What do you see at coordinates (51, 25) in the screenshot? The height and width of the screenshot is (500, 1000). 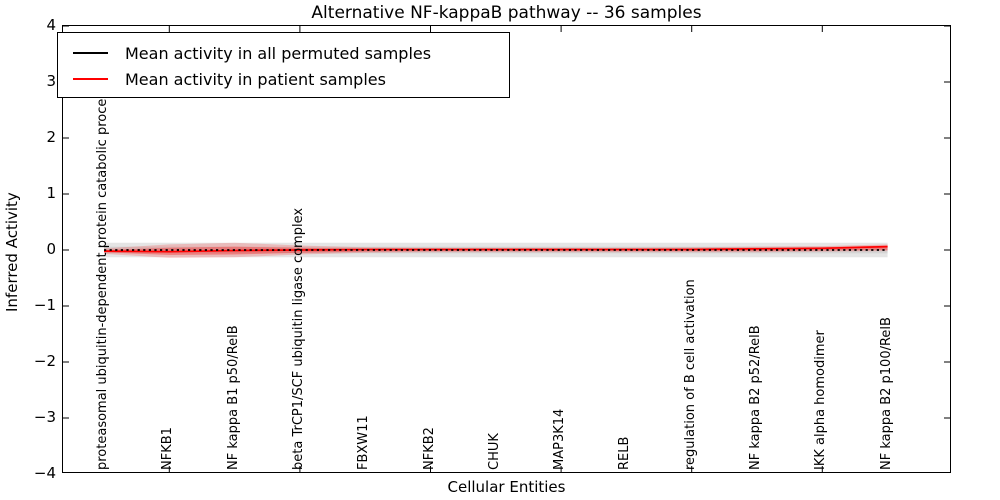 I see `y-tick-label: 4` at bounding box center [51, 25].